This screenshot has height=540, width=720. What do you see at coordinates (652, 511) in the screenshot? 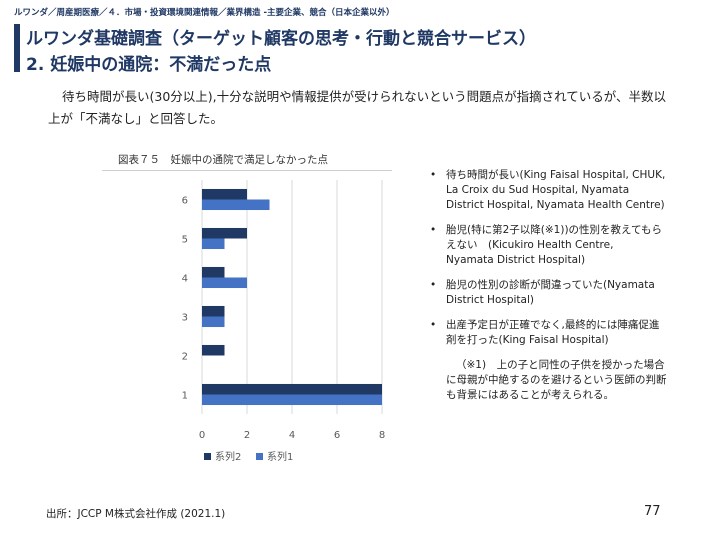
I see `page-number: 77` at bounding box center [652, 511].